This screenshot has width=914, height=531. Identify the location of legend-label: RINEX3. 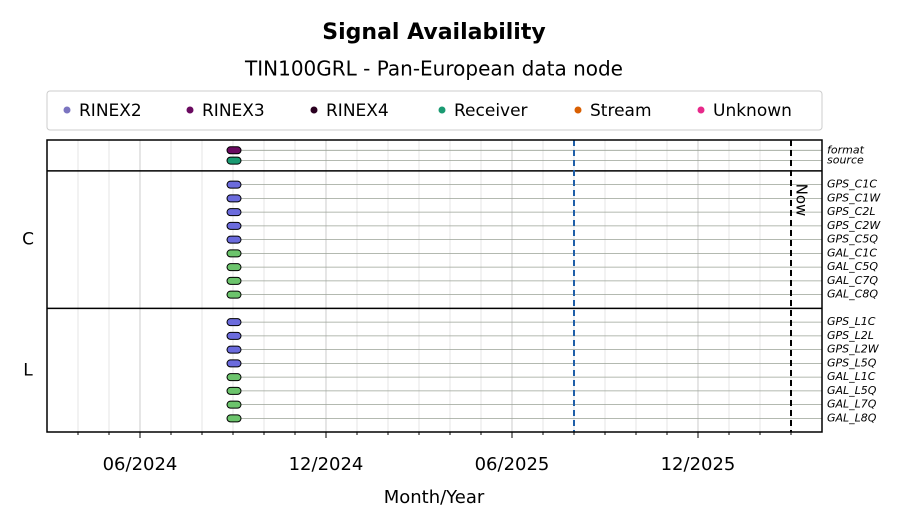
(233, 111).